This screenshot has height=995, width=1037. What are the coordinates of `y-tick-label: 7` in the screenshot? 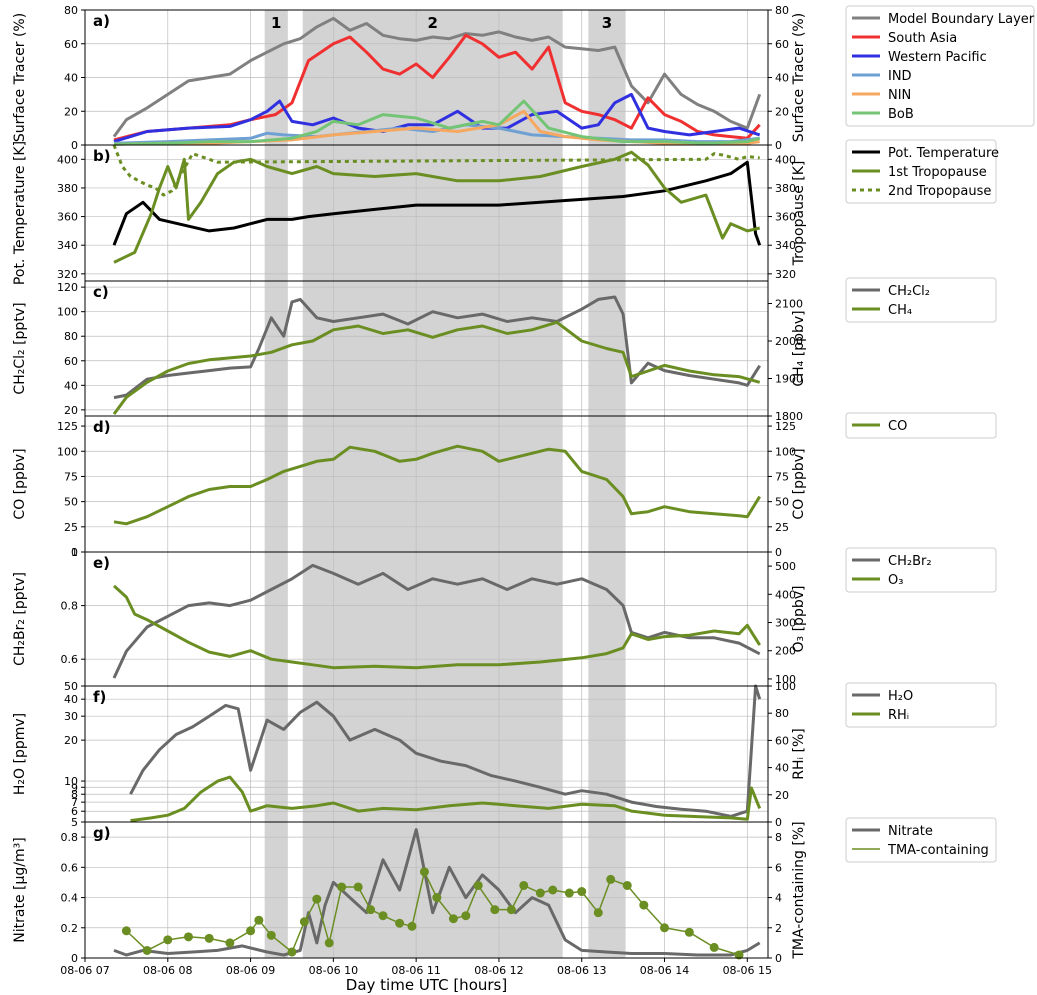 It's located at (74, 802).